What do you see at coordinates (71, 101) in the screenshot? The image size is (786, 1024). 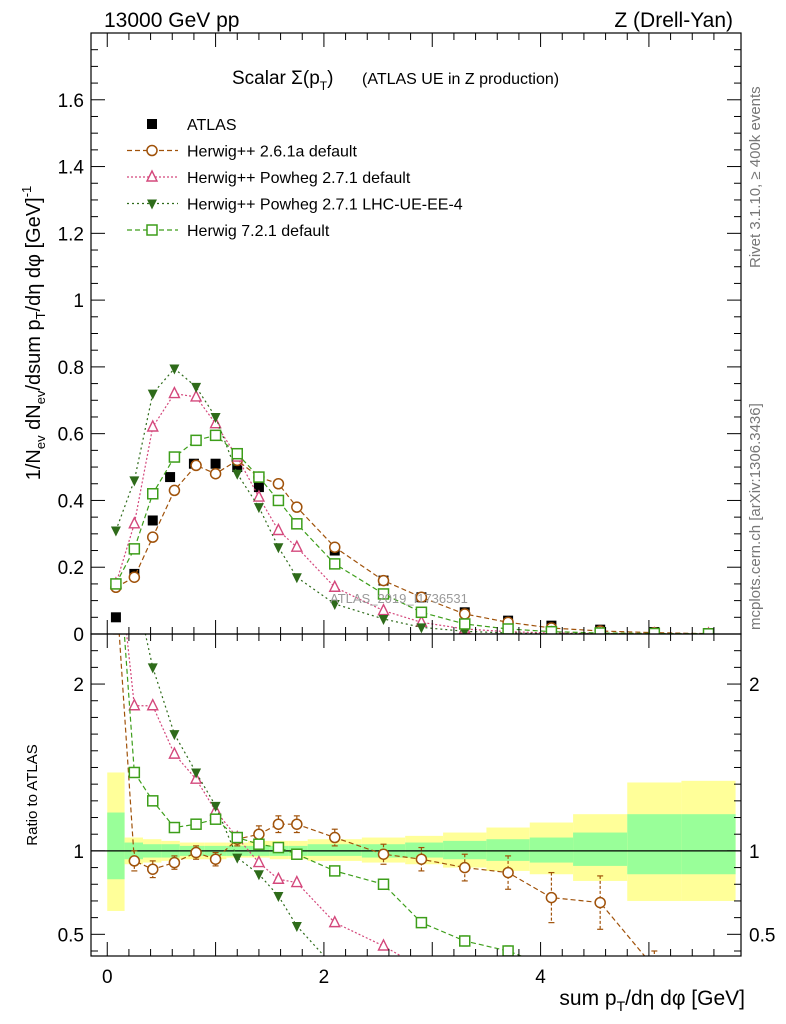 I see `ytick-label: 1.6` at bounding box center [71, 101].